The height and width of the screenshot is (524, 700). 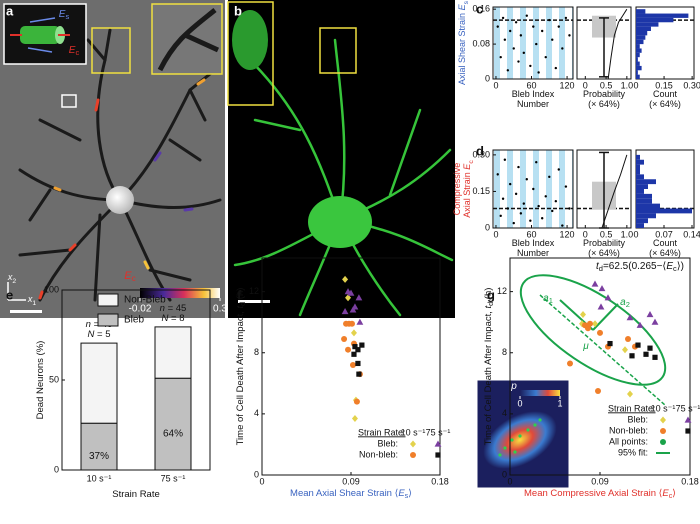 What do you see at coordinates (513, 386) in the screenshot?
I see `inset-colorbar-label: p` at bounding box center [513, 386].